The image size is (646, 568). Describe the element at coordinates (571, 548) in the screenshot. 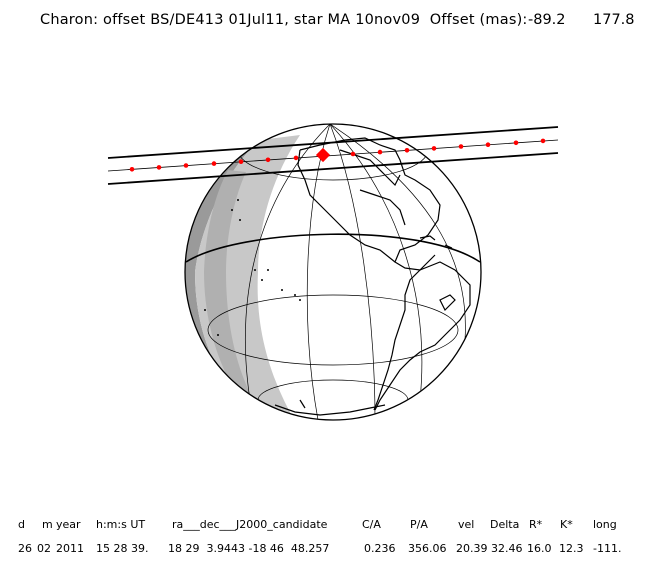

I see `value-kstar: 12.3` at that location.